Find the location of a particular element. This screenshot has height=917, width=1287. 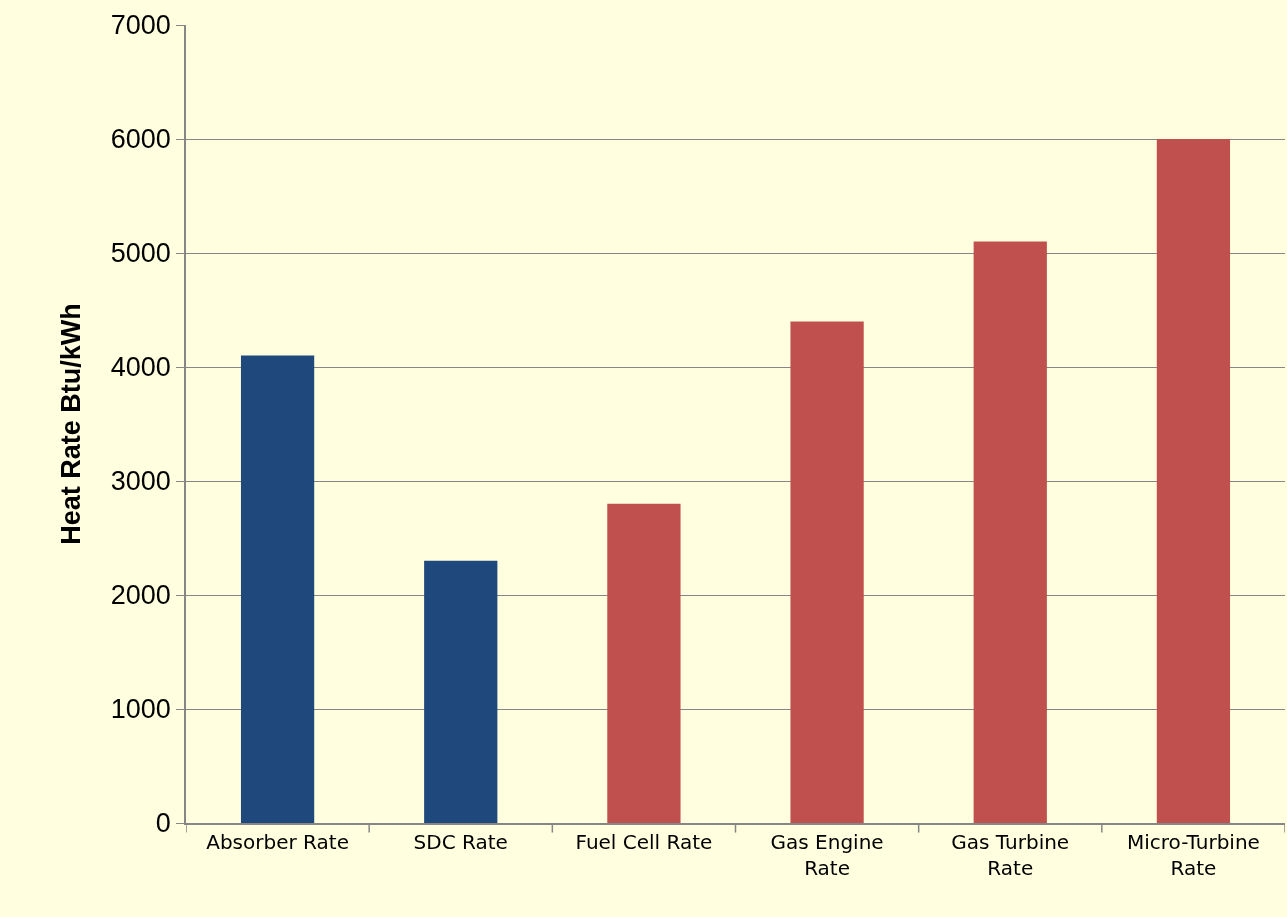

x-tick-label: Absorber Rate is located at coordinates (277, 841).